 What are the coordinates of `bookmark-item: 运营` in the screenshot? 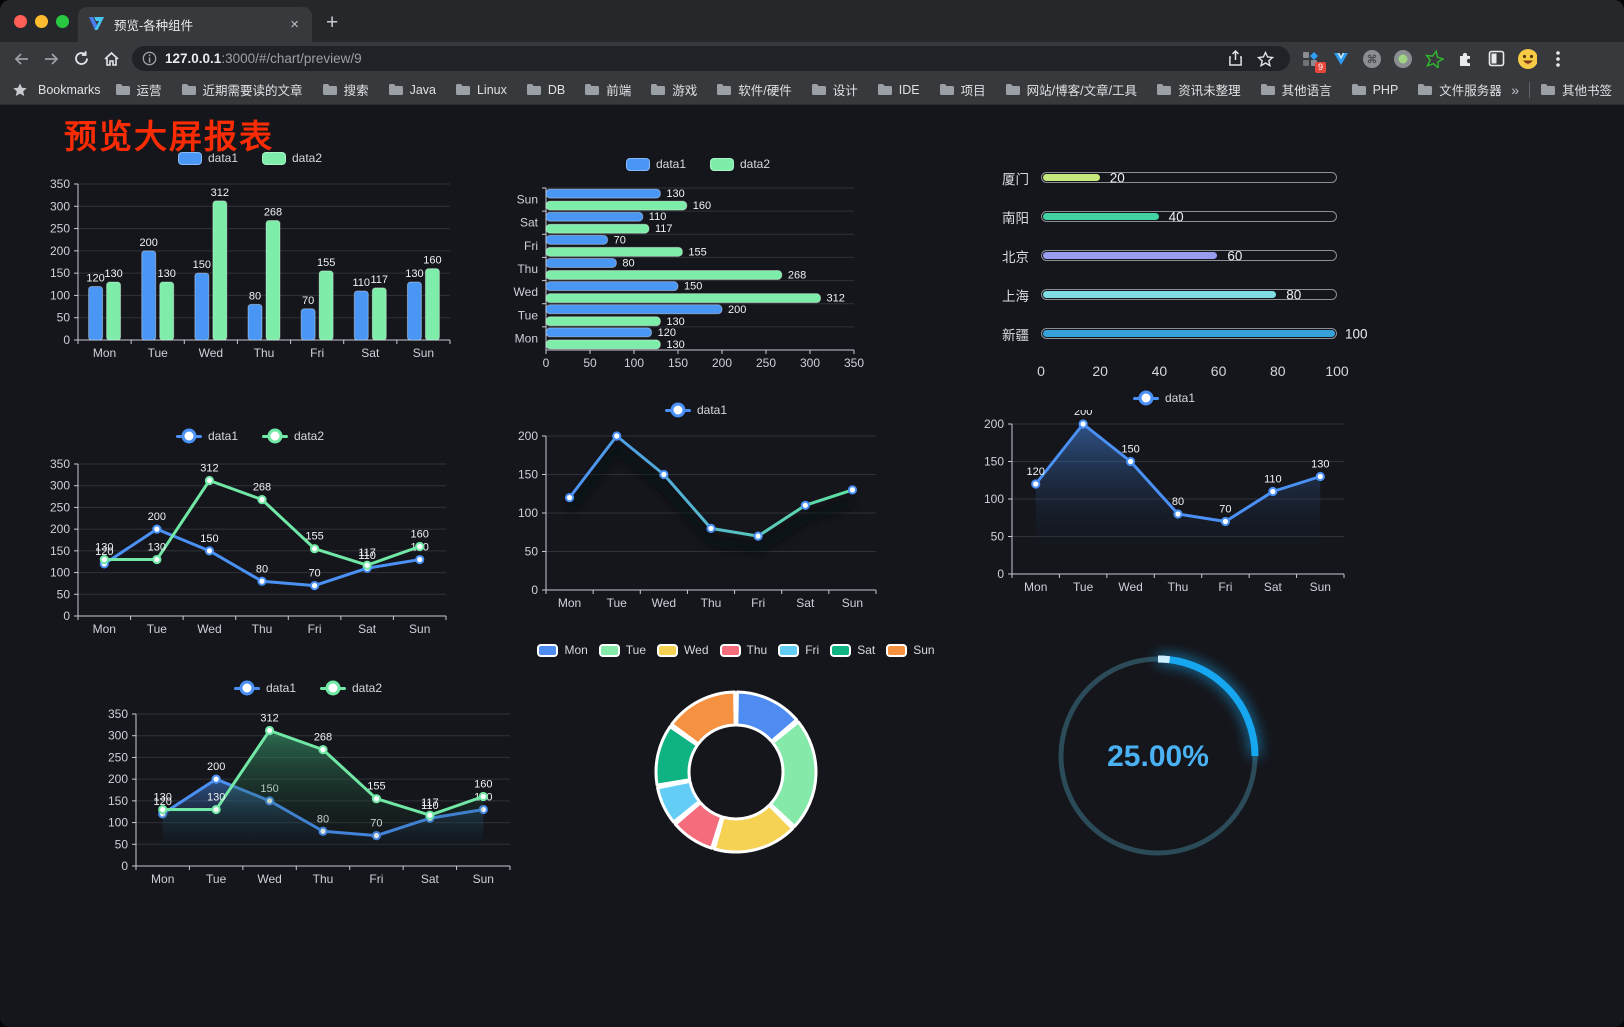 It's located at (138, 89).